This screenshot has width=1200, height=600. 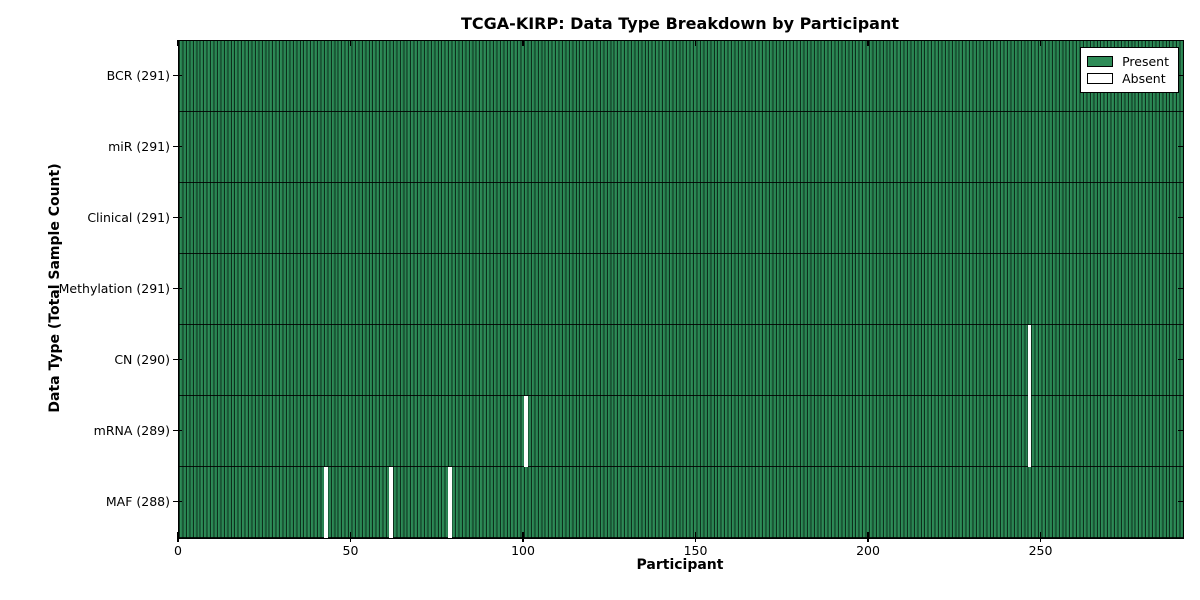 I want to click on legend-label-absent: Absent, so click(x=1144, y=78).